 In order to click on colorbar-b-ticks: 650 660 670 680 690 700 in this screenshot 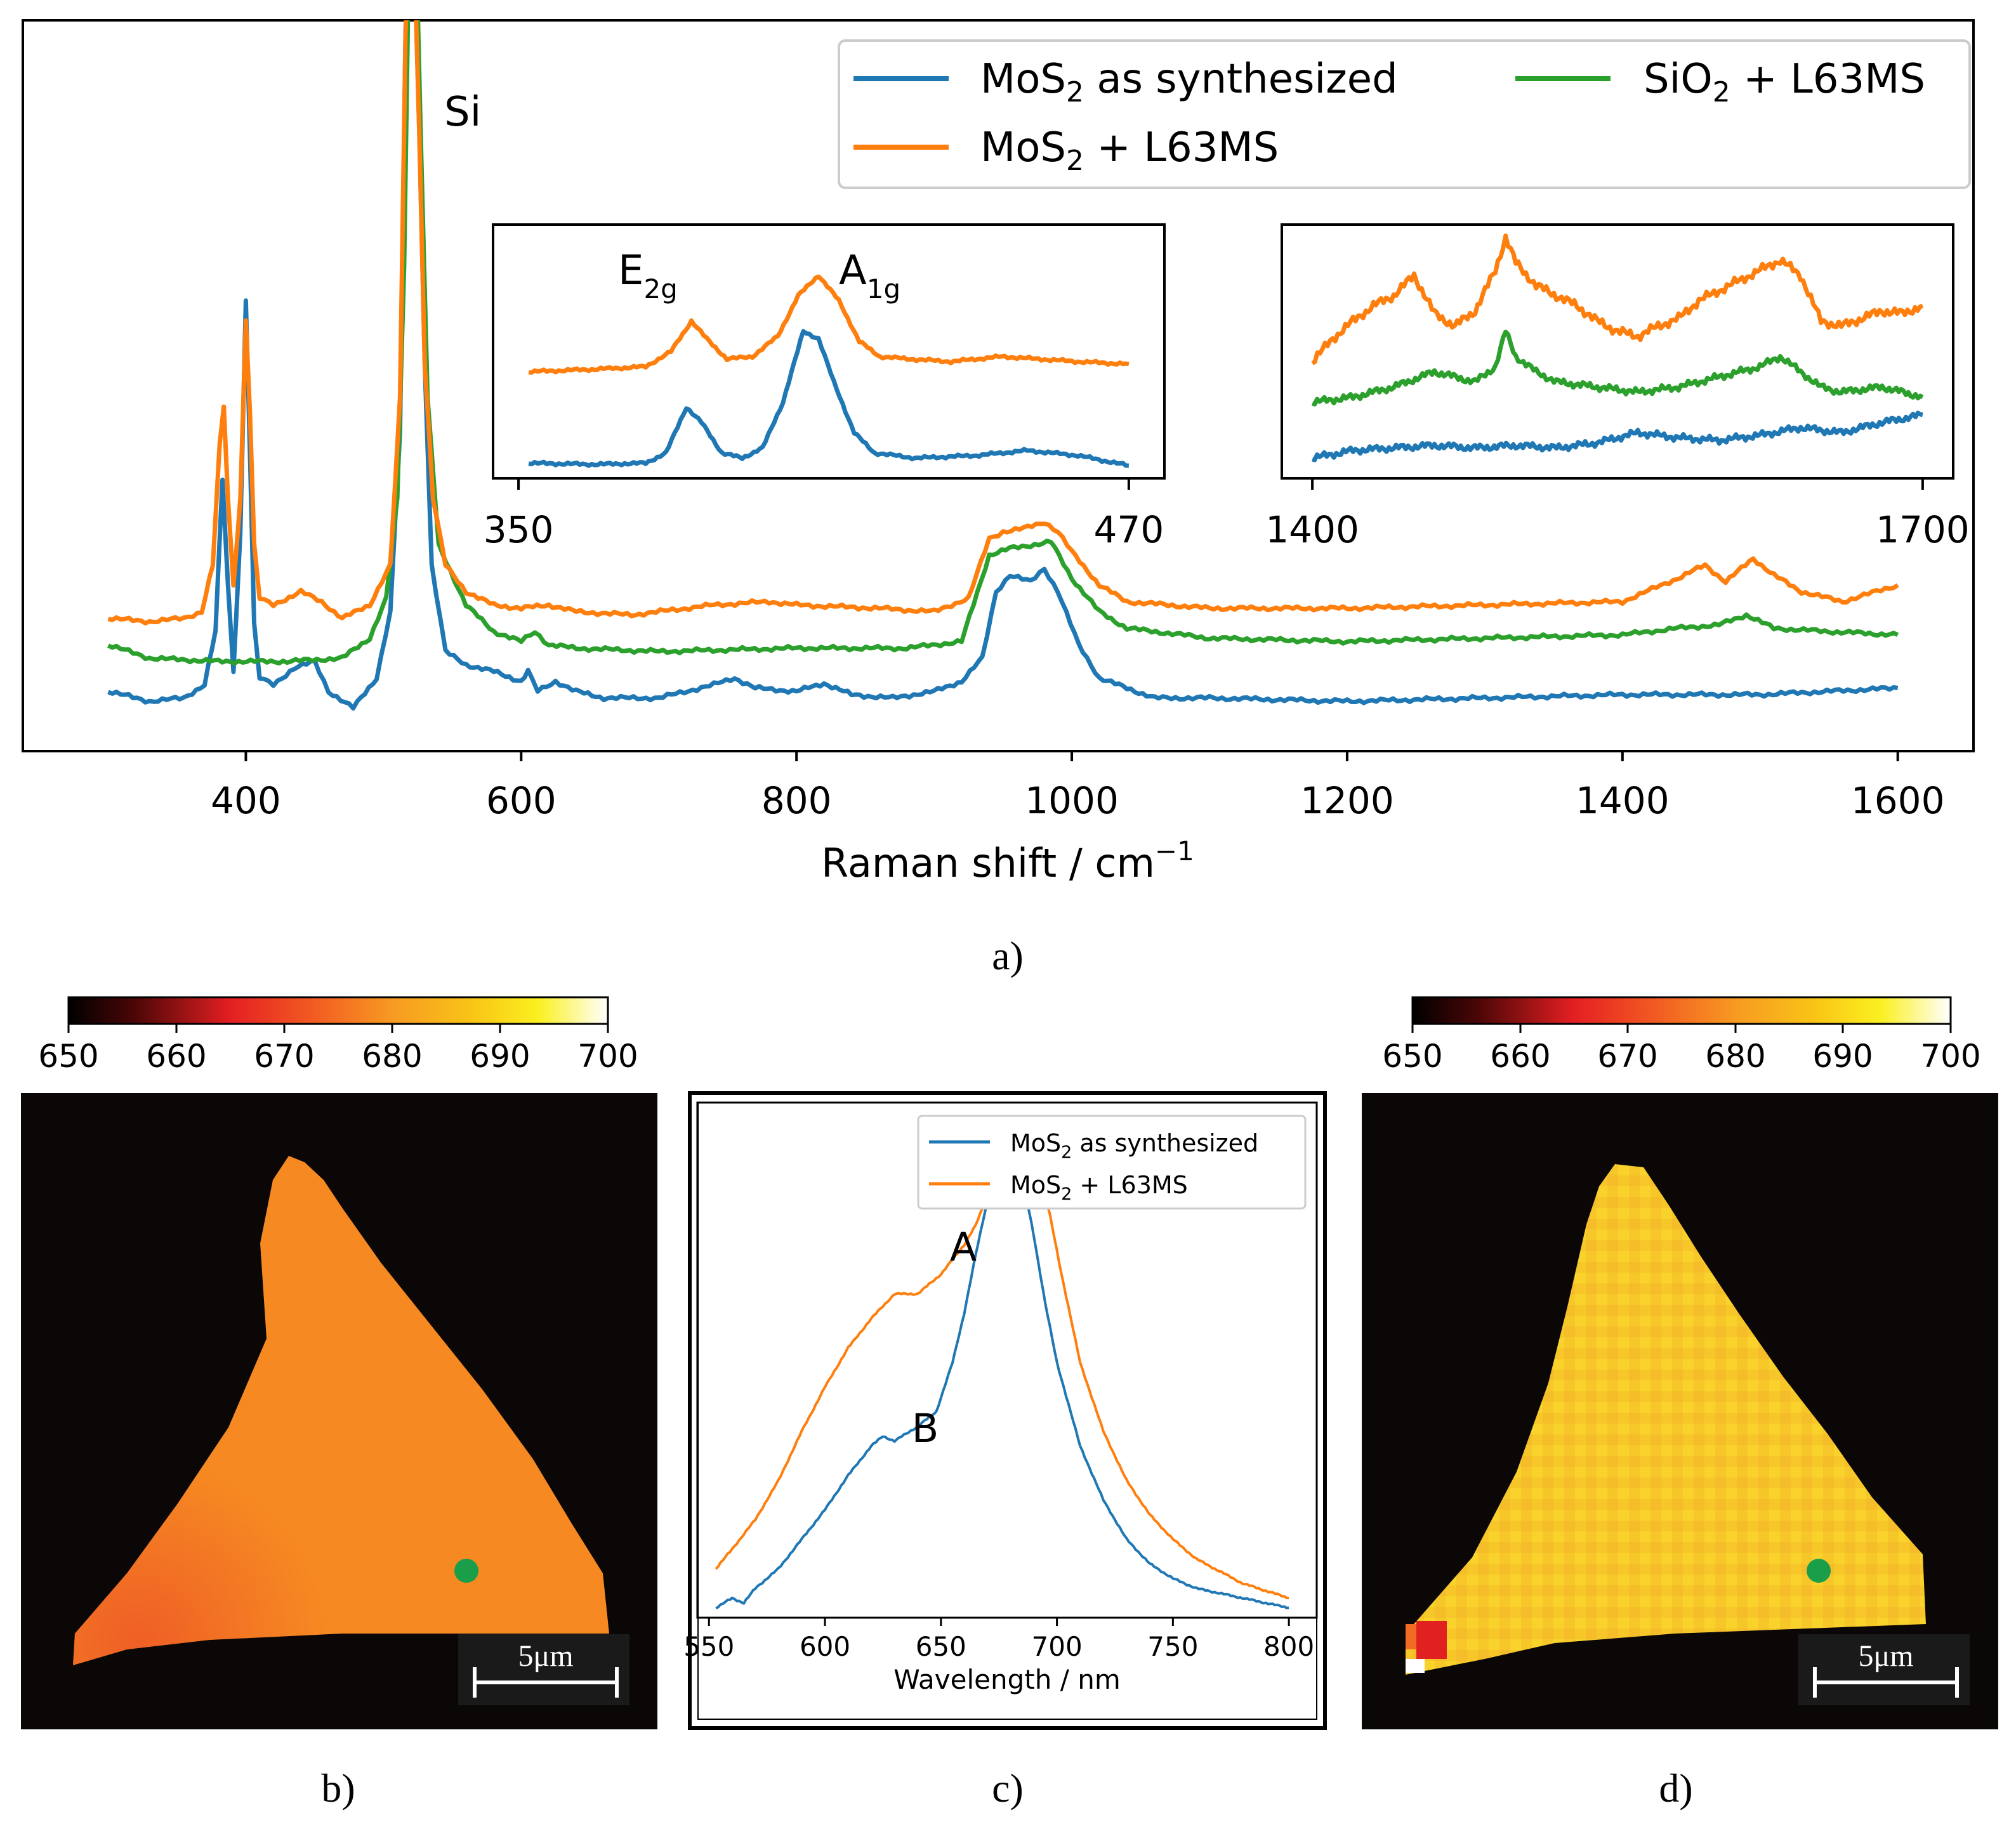, I will do `click(338, 1049)`.